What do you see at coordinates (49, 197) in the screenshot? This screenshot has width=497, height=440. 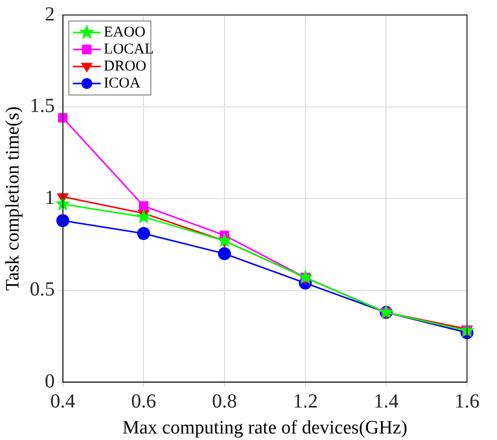 I see `y-tick-label: 1` at bounding box center [49, 197].